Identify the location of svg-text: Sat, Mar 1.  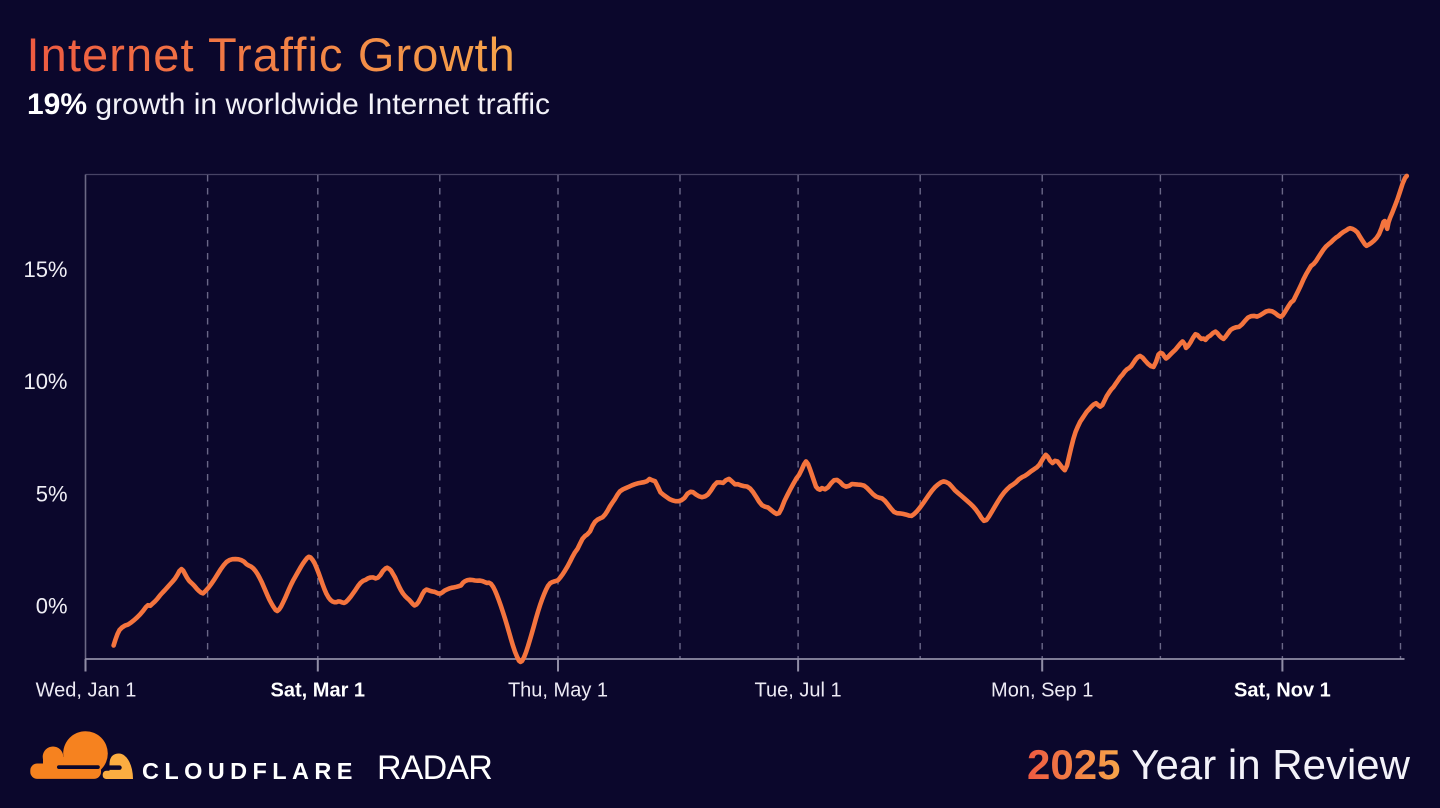
(318, 691).